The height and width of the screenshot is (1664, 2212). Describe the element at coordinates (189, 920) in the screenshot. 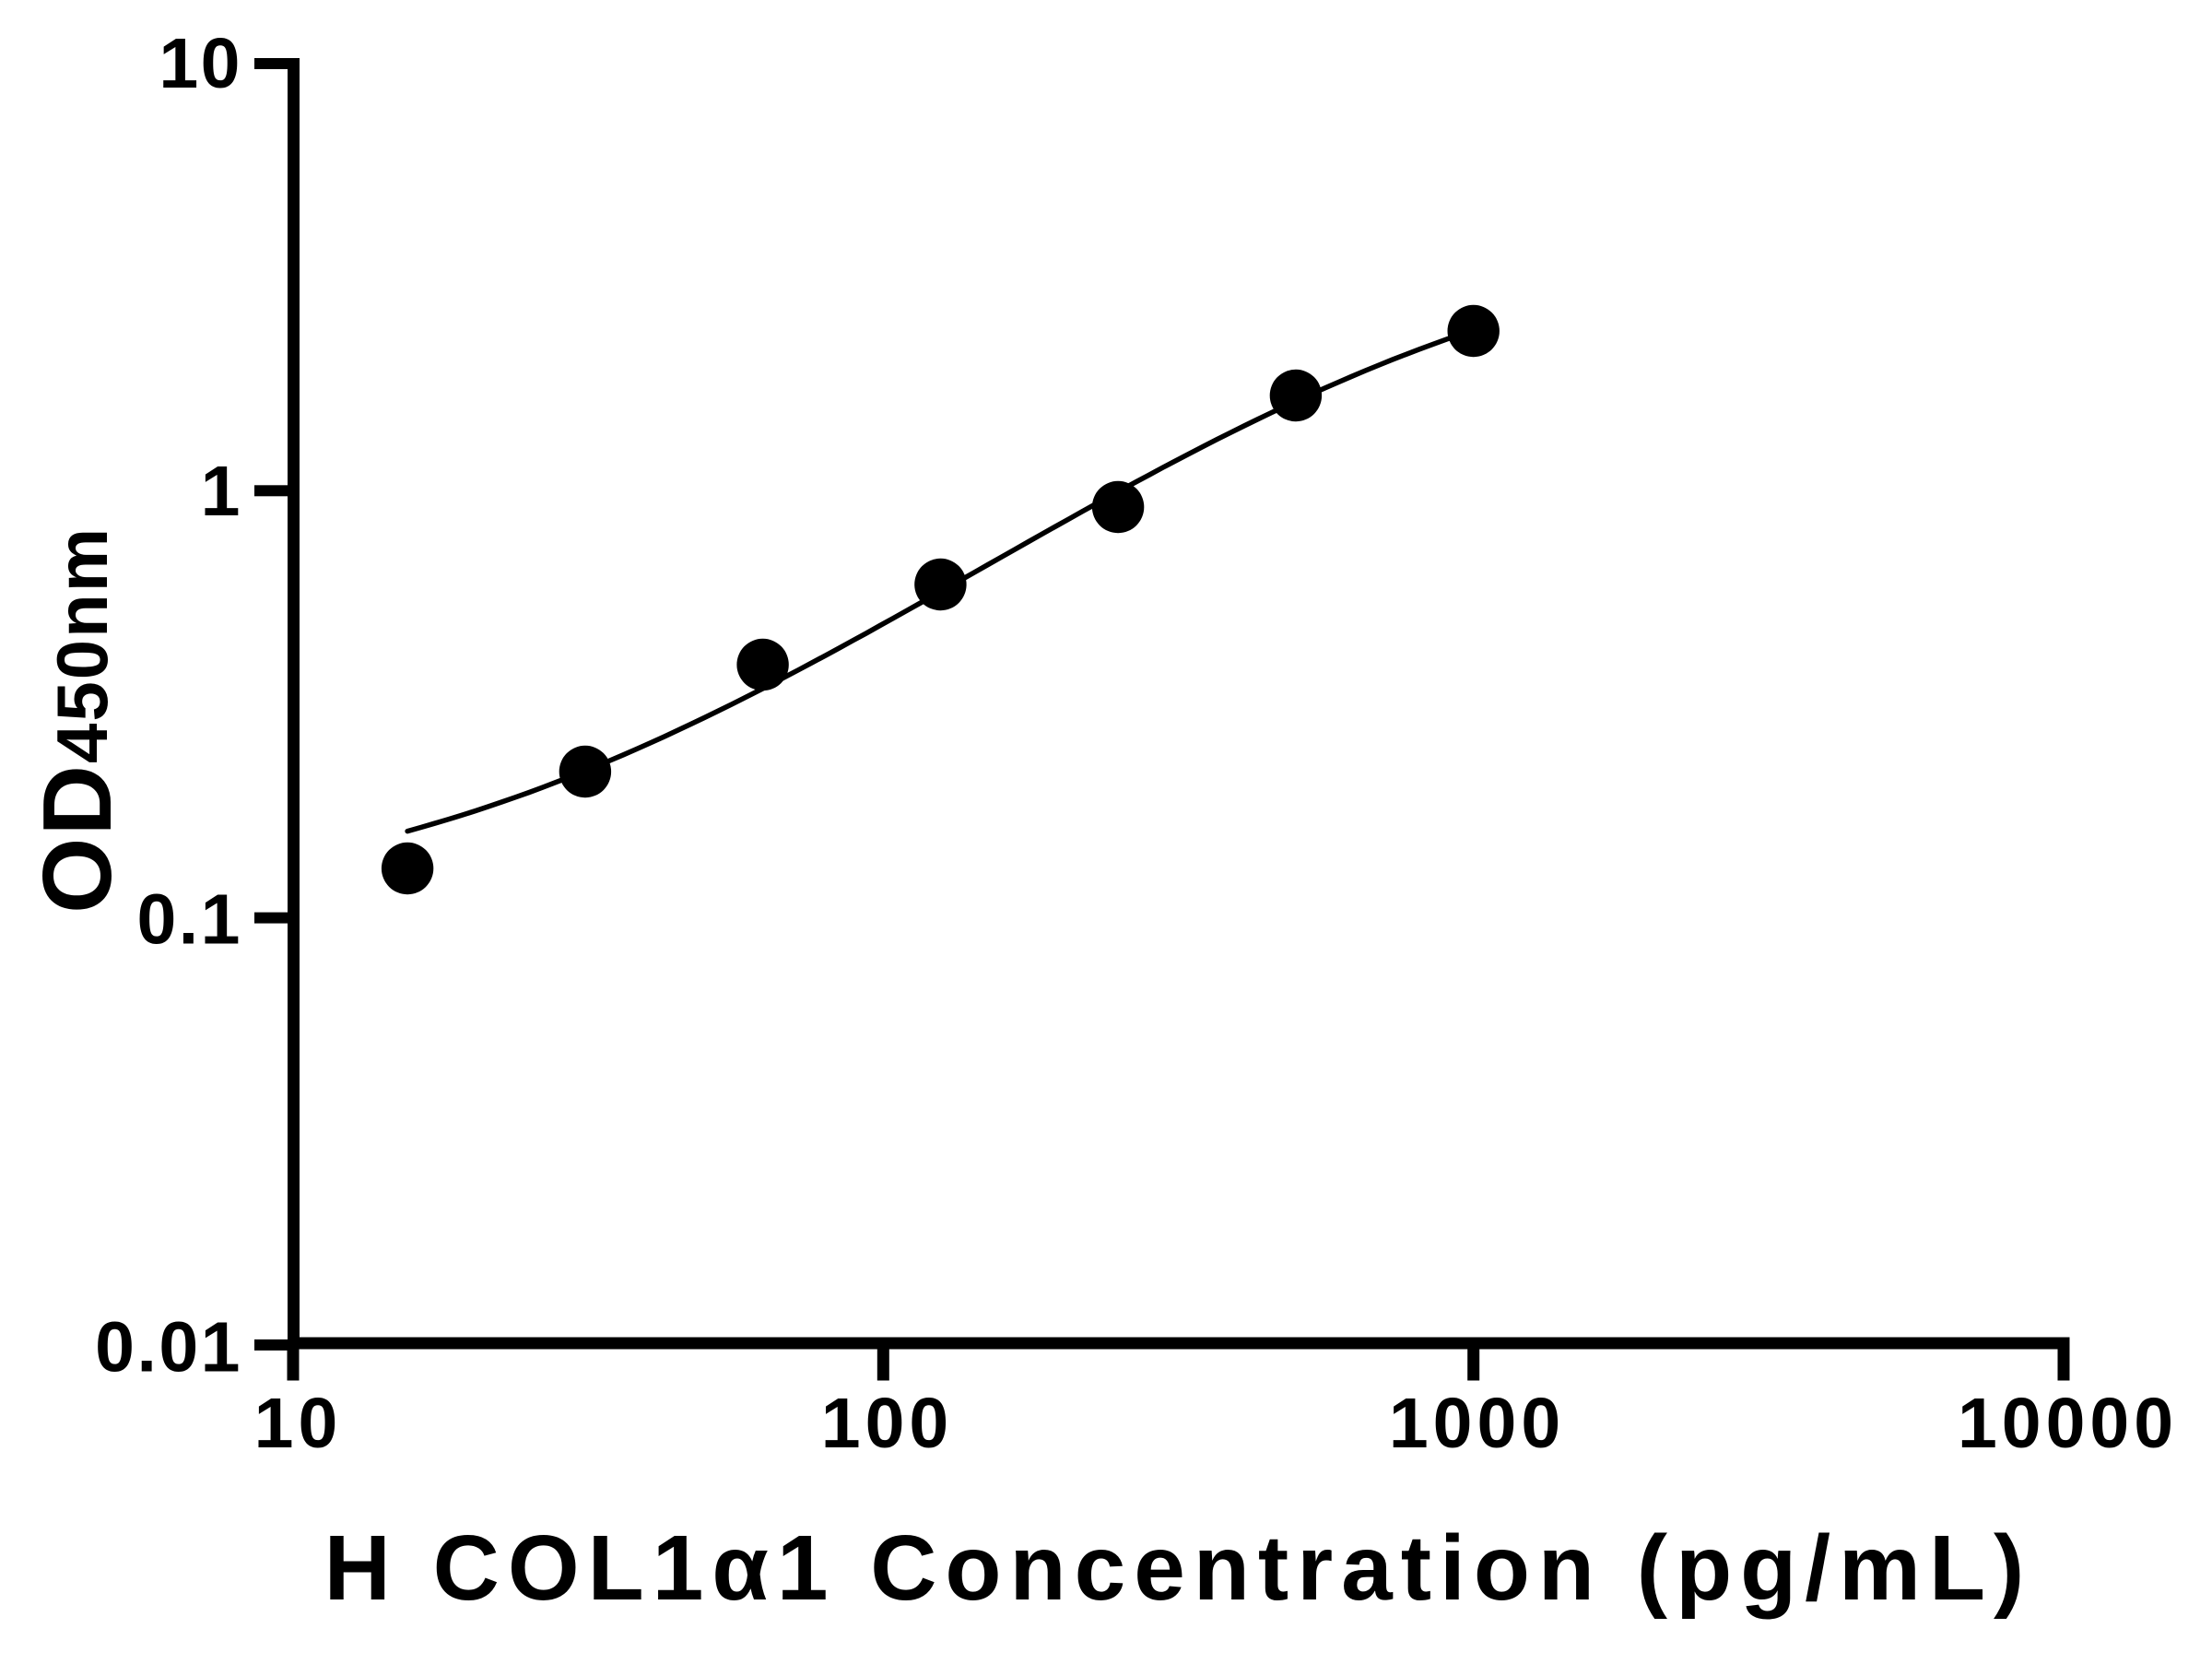

I see `svg-text: 0.1` at that location.